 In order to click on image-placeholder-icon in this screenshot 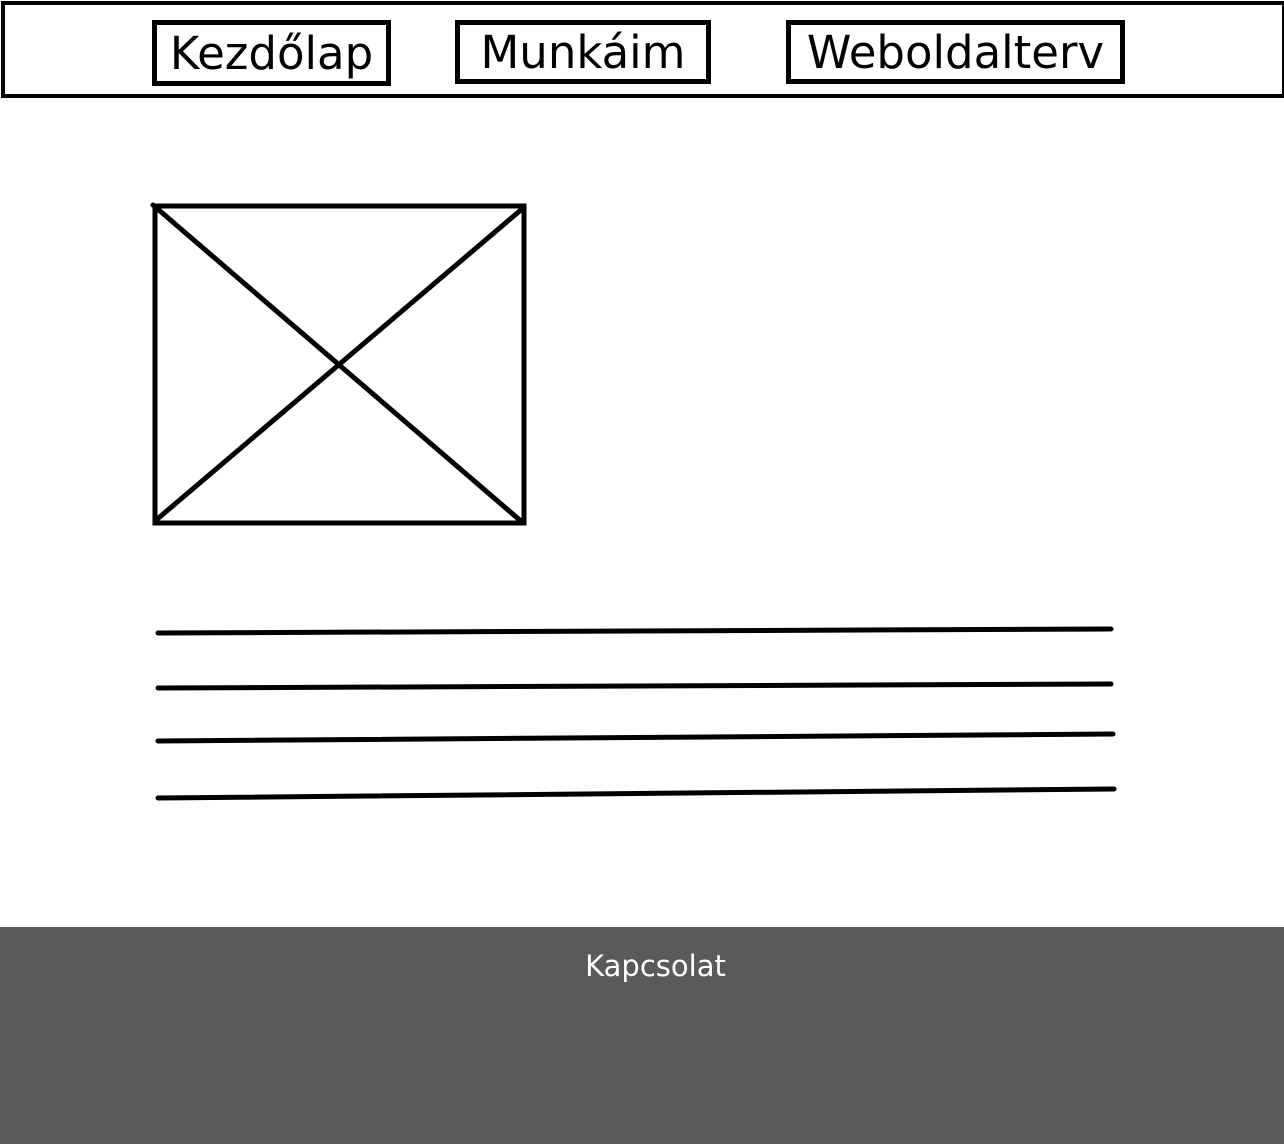, I will do `click(338, 364)`.